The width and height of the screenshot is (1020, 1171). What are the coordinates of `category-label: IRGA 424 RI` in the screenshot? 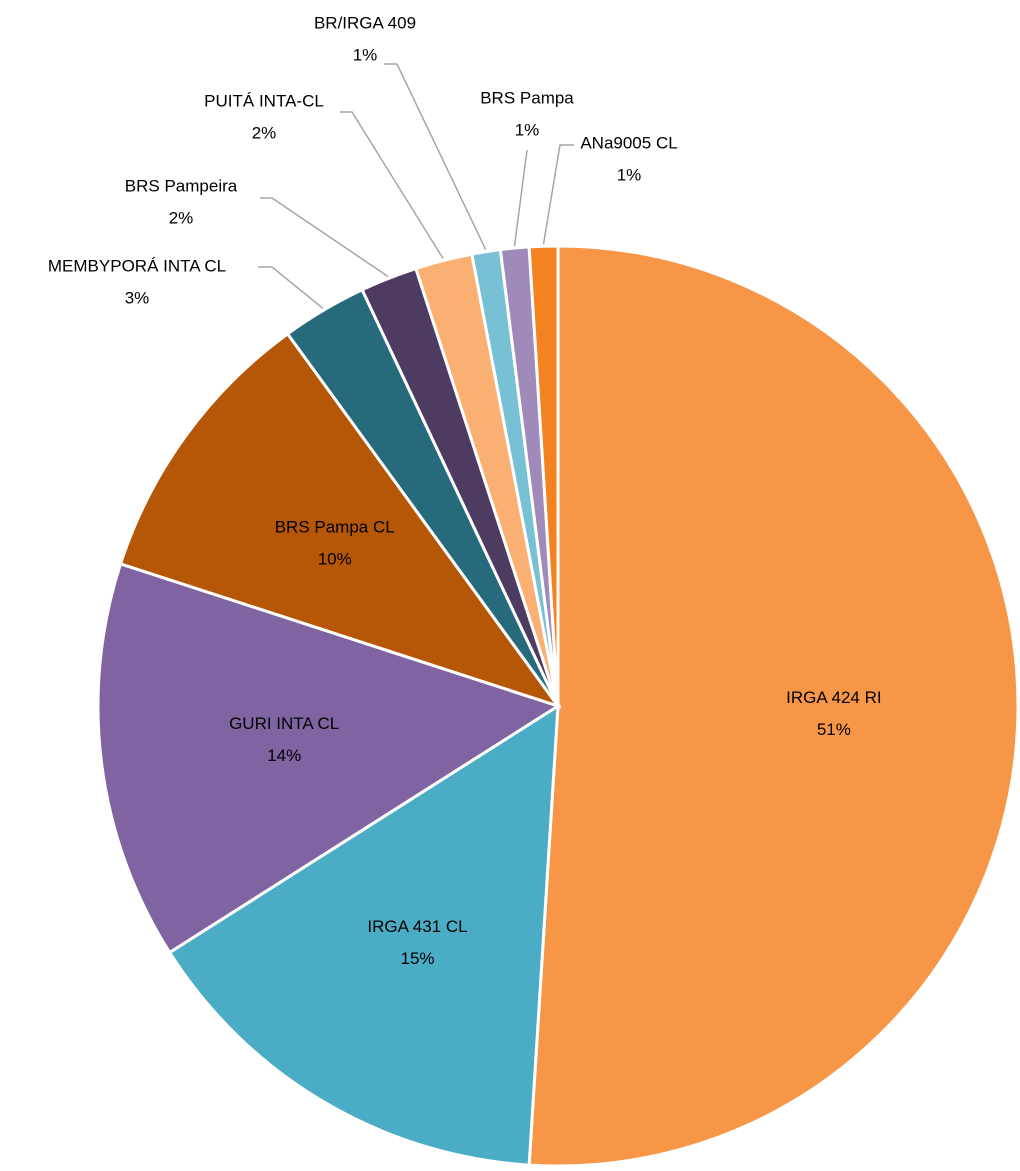 It's located at (833, 697).